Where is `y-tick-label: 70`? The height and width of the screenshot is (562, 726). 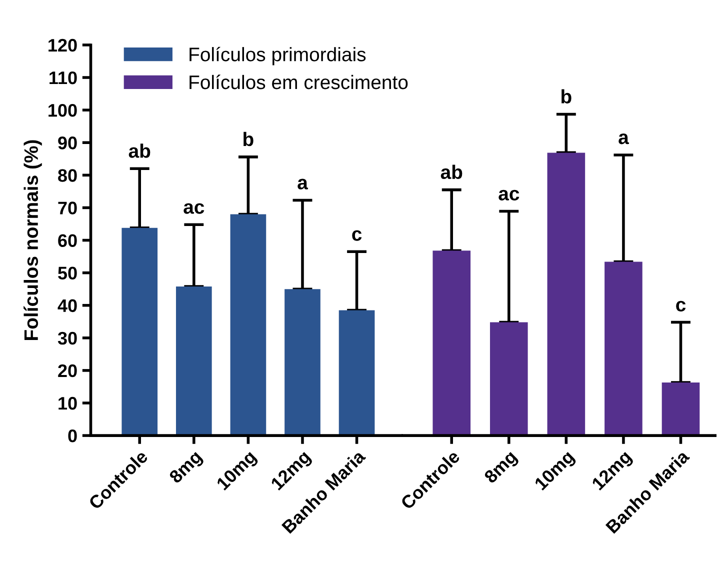
y-tick-label: 70 is located at coordinates (67, 208).